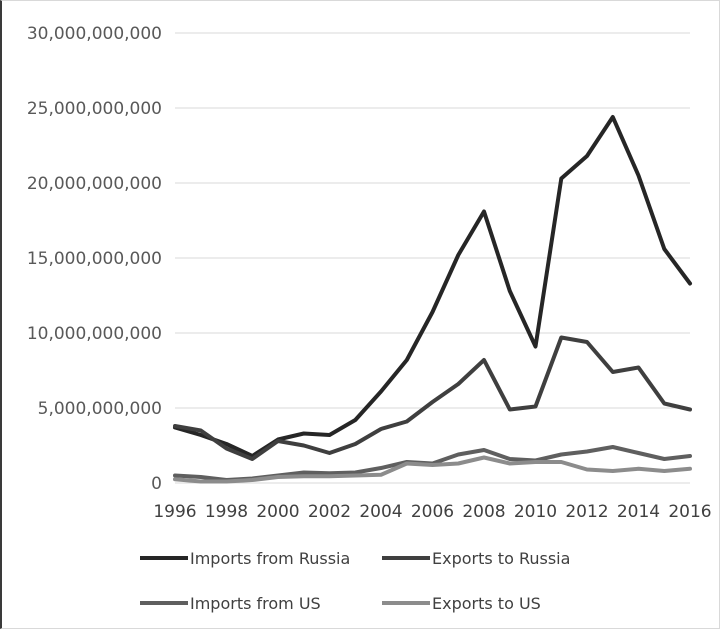  What do you see at coordinates (94, 334) in the screenshot?
I see `y-tick-label: 10,000,000,000` at bounding box center [94, 334].